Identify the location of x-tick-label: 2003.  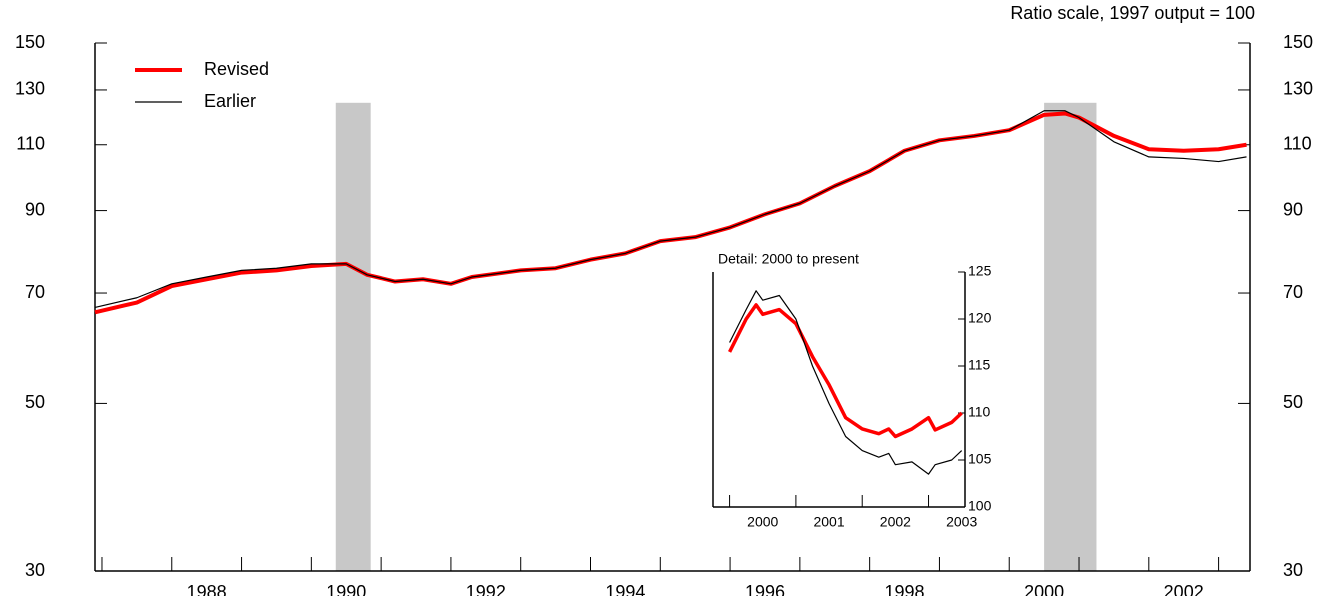
(961, 522).